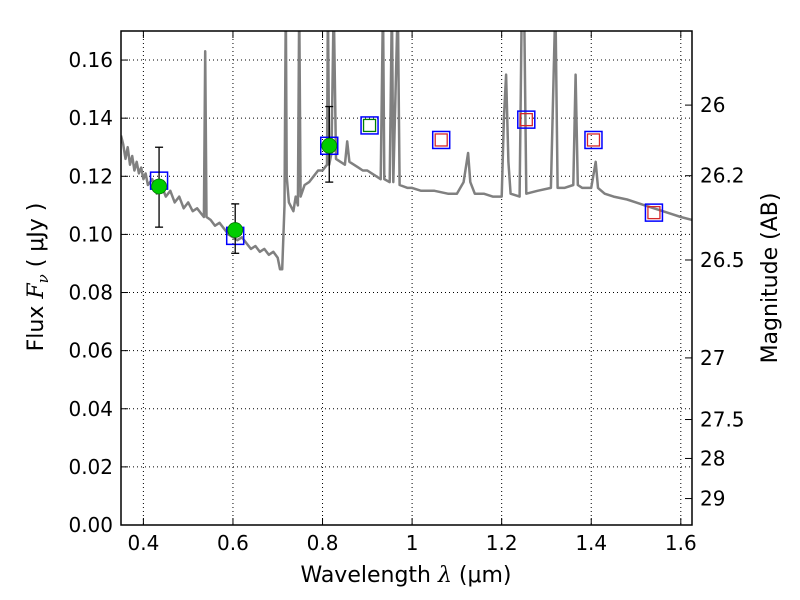  What do you see at coordinates (502, 543) in the screenshot?
I see `x-tick-label: 1.2` at bounding box center [502, 543].